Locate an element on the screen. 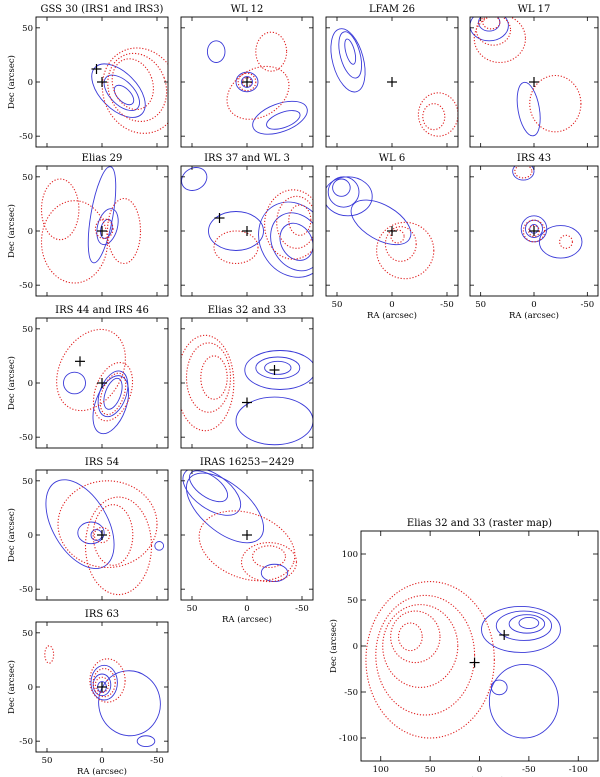  panel-title: LFAM 26 is located at coordinates (392, 9).